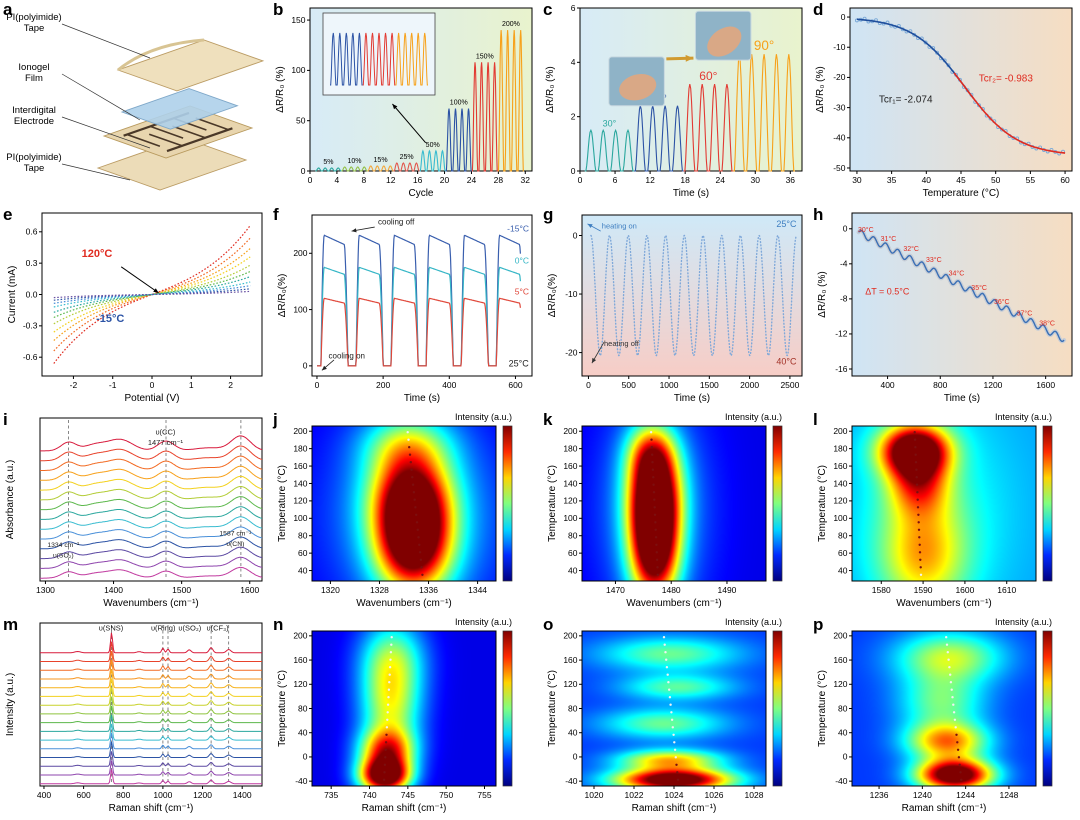 The width and height of the screenshot is (1080, 820). Describe the element at coordinates (300, 483) in the screenshot. I see `y-tick-label: 140` at that location.